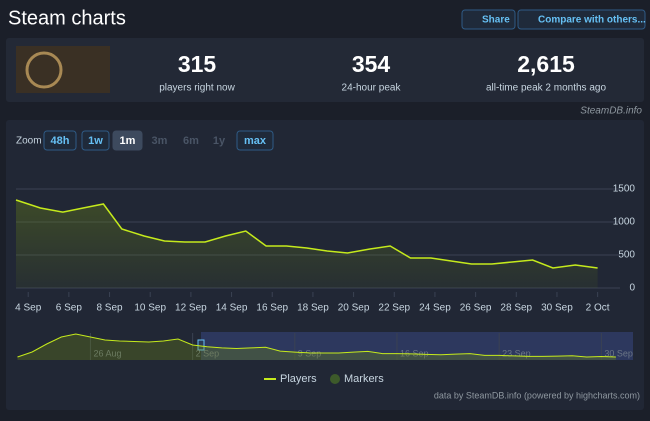 This screenshot has width=650, height=421. I want to click on navigator-selection, so click(417, 346).